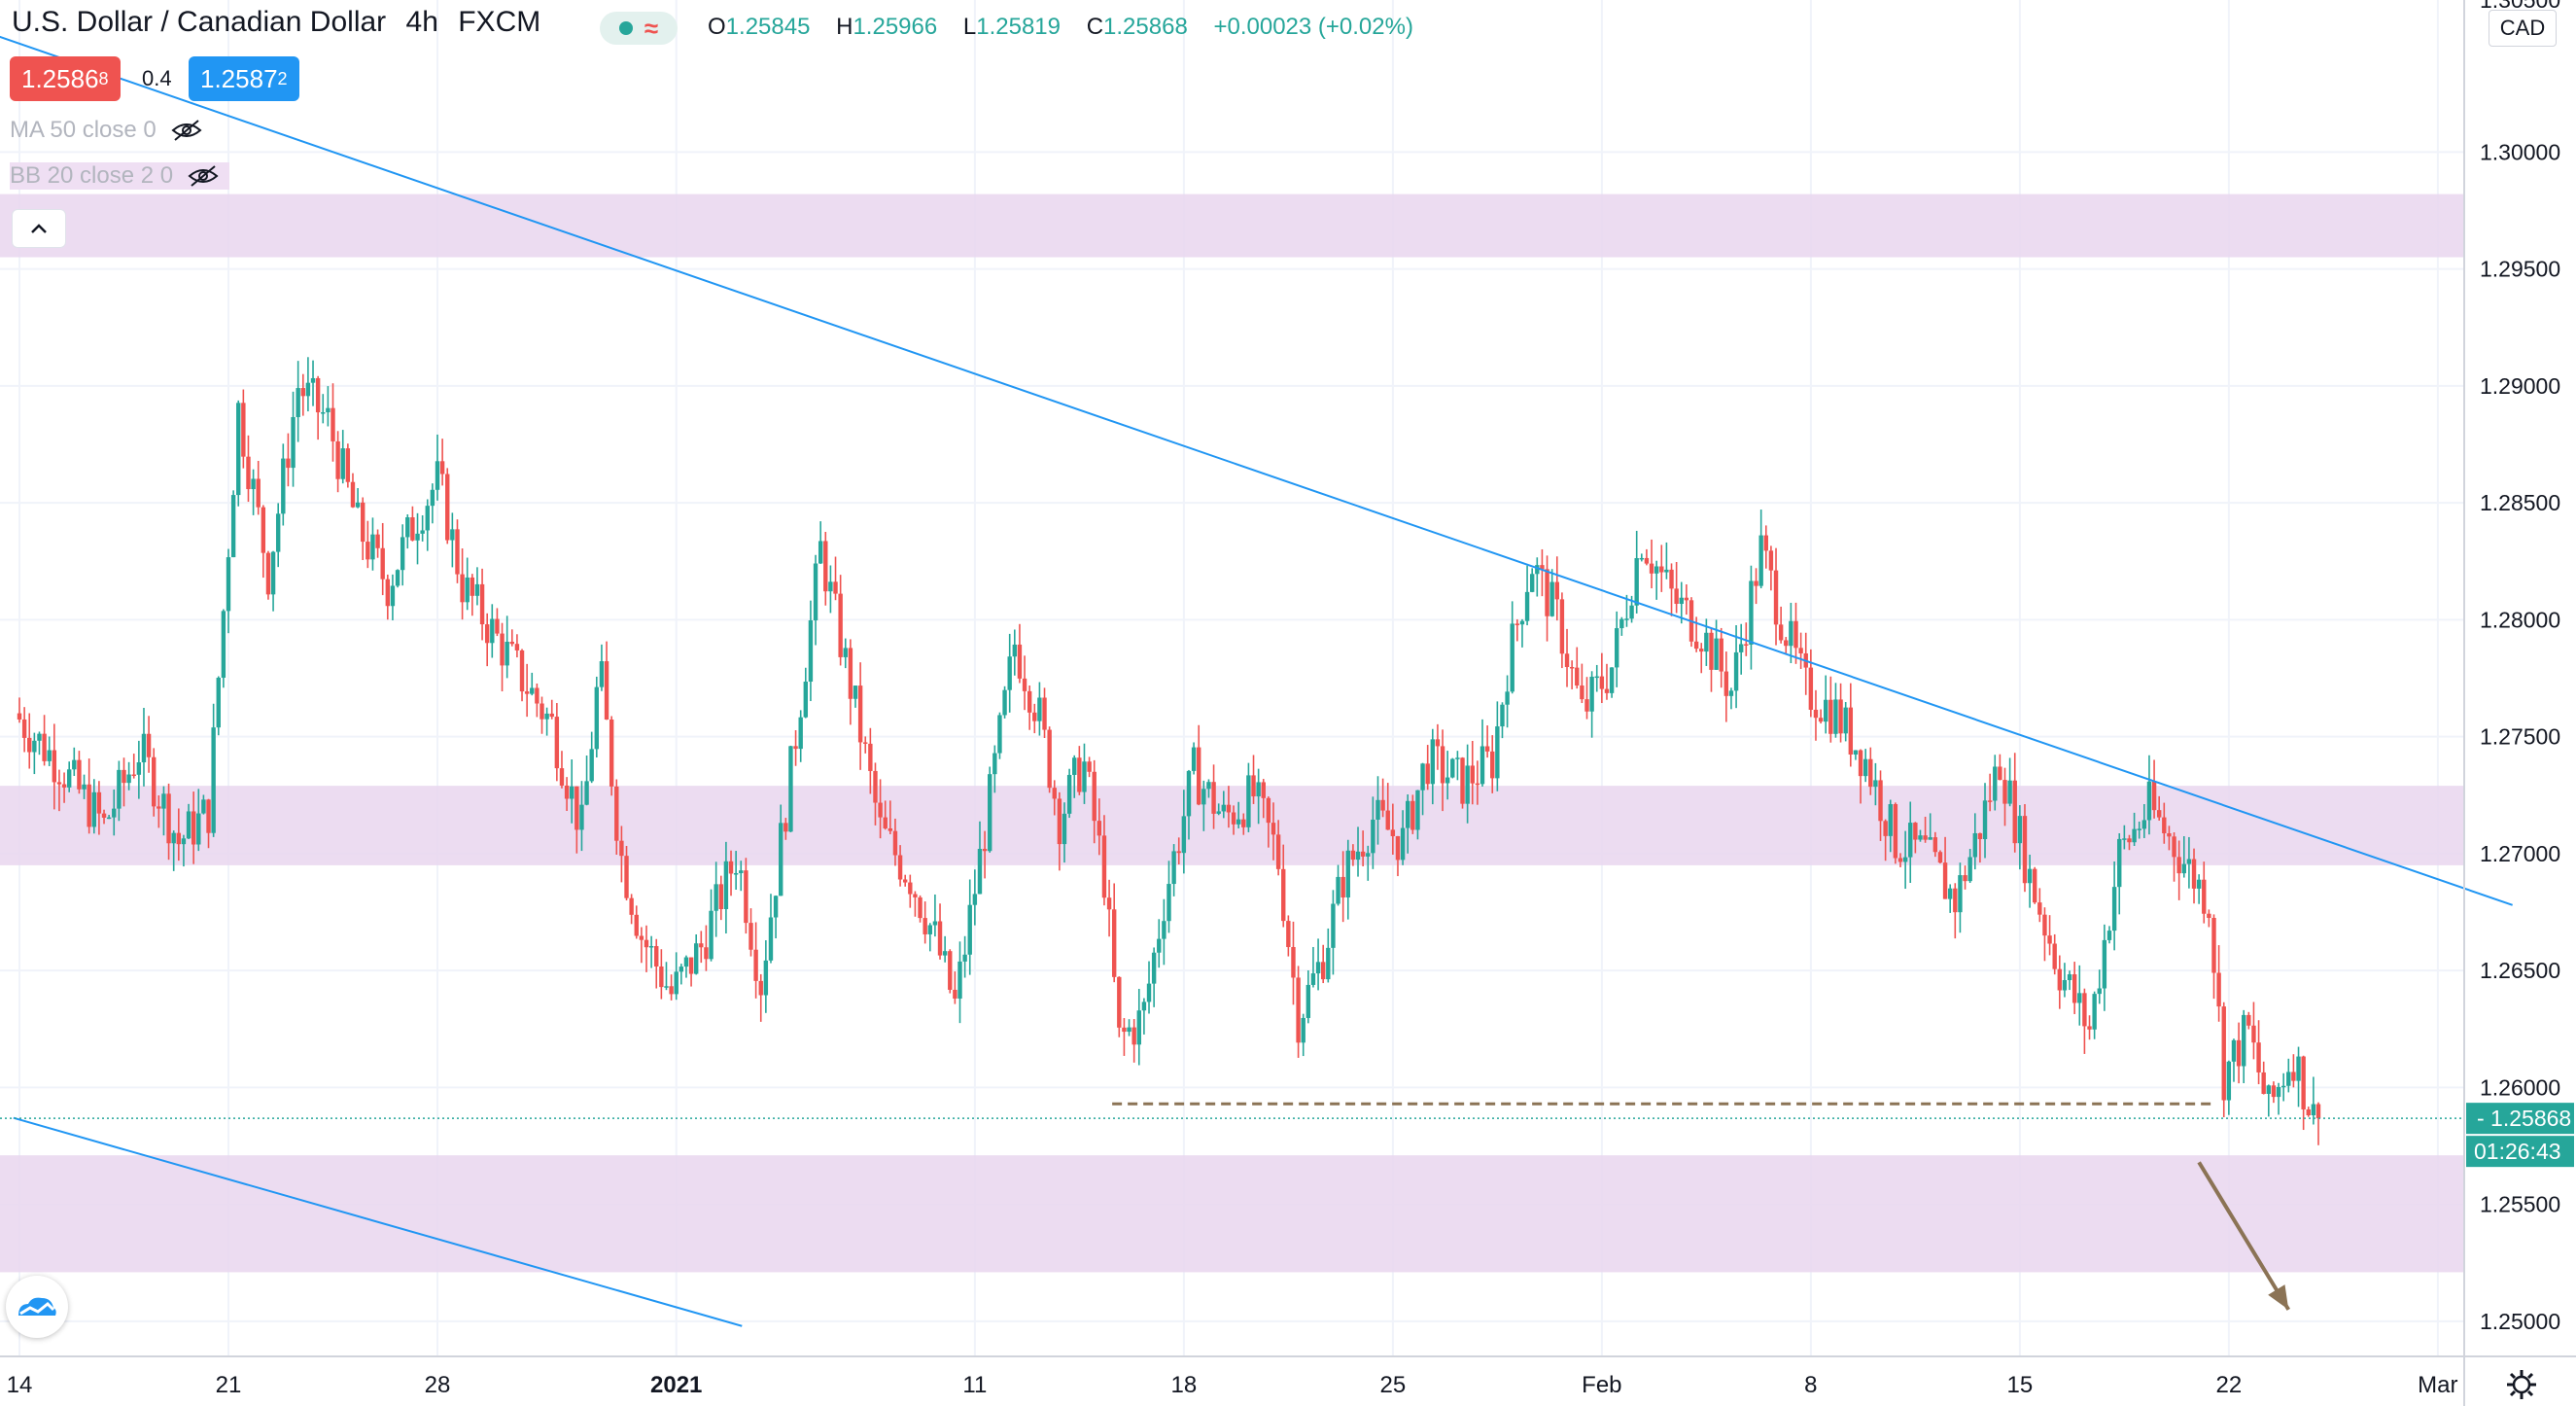 The image size is (2576, 1406). I want to click on tradingview-logo, so click(37, 1307).